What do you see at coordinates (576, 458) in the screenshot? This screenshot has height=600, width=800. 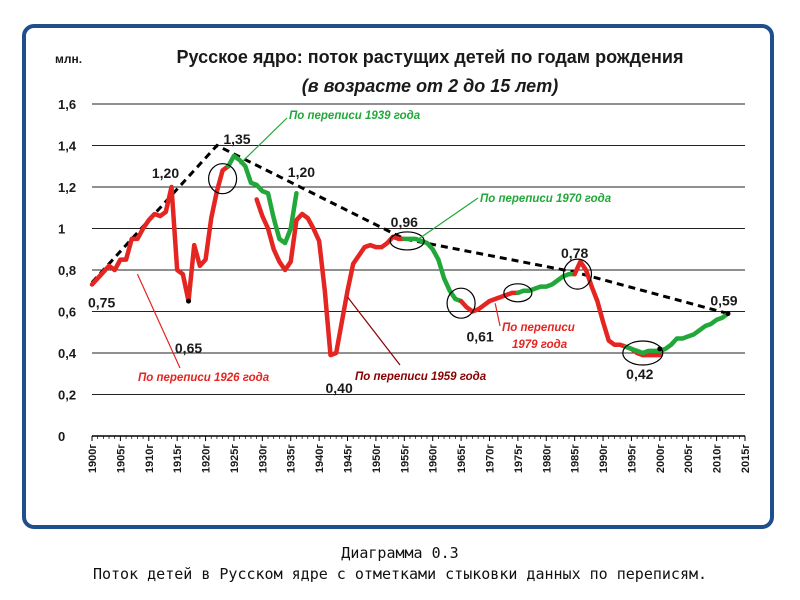 I see `x-tick-label: 1985г` at bounding box center [576, 458].